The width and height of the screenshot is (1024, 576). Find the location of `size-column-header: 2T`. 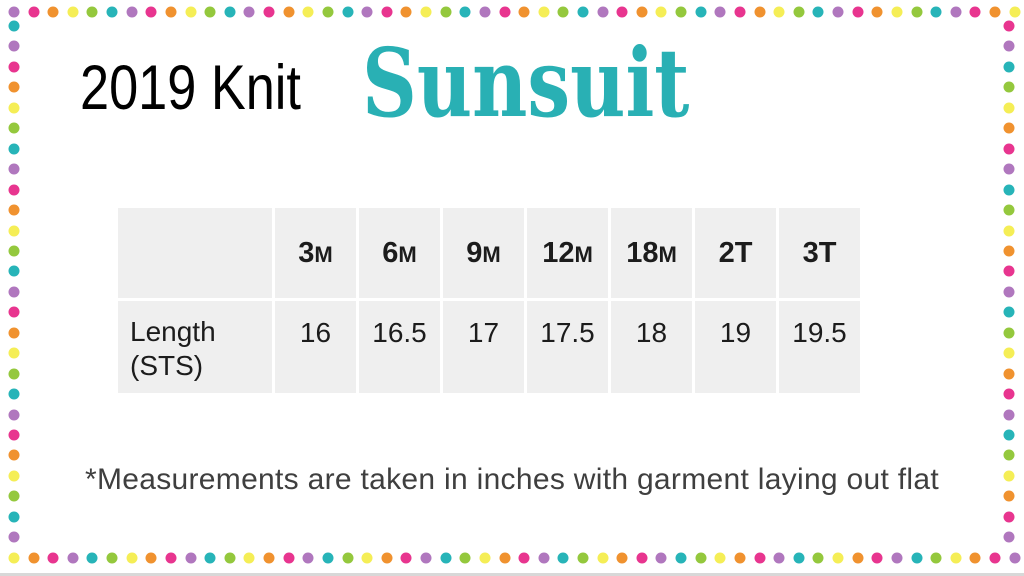

size-column-header: 2T is located at coordinates (735, 253).